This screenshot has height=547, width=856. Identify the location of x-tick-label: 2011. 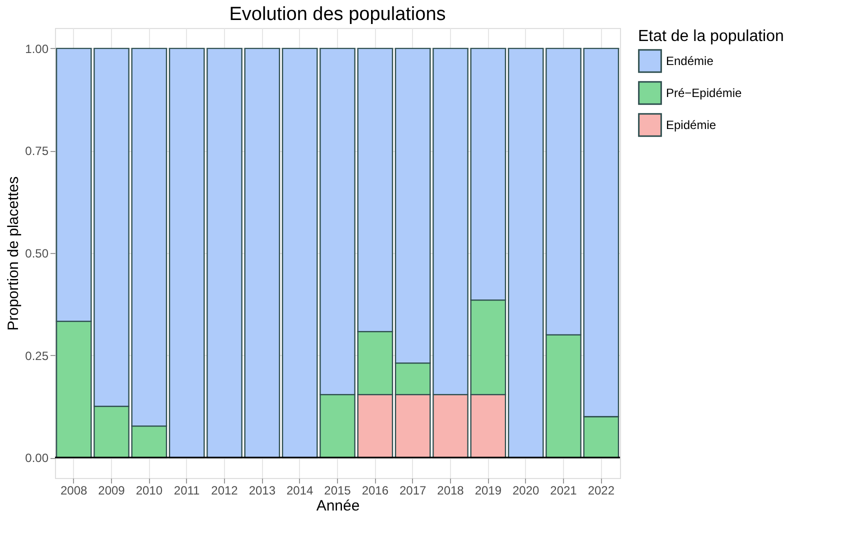
(187, 491).